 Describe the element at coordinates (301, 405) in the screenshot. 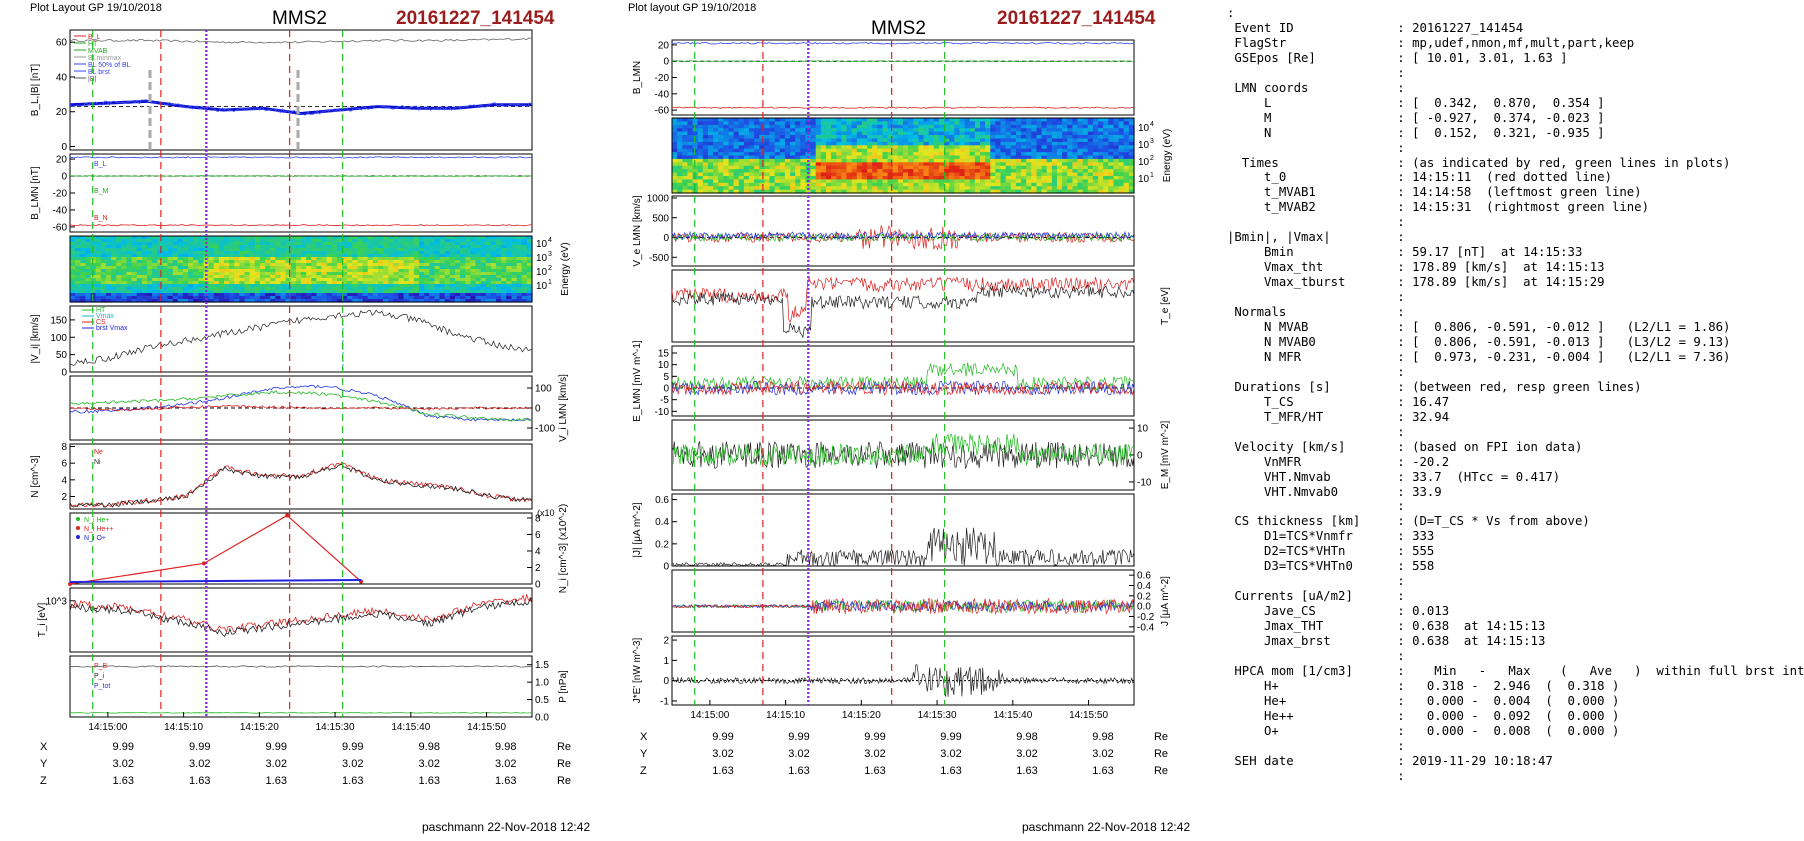

I see `V-M-series` at that location.